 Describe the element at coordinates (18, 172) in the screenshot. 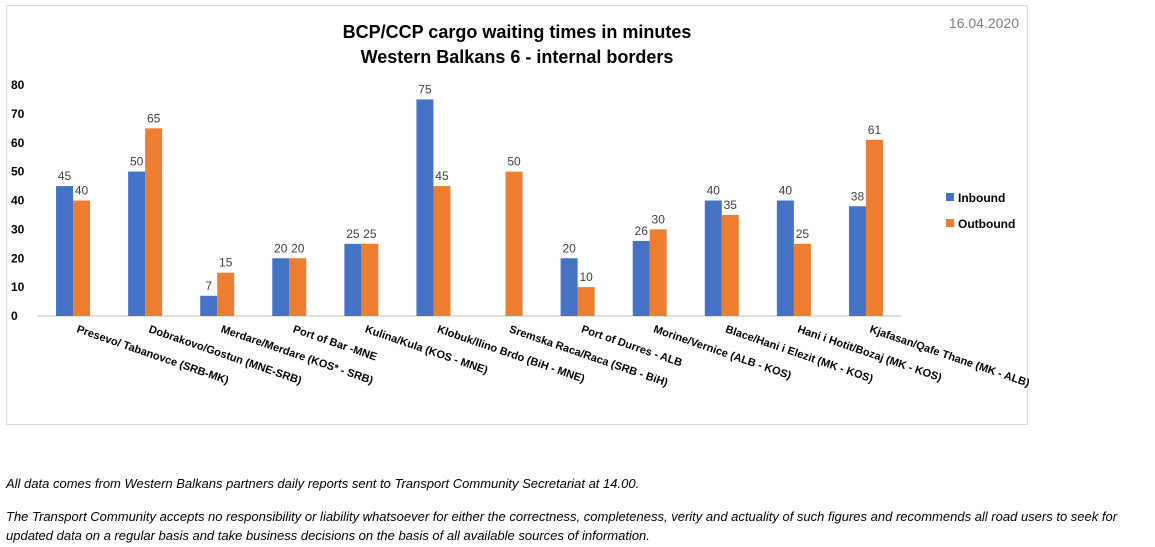

I see `y-tick-label: 50` at that location.